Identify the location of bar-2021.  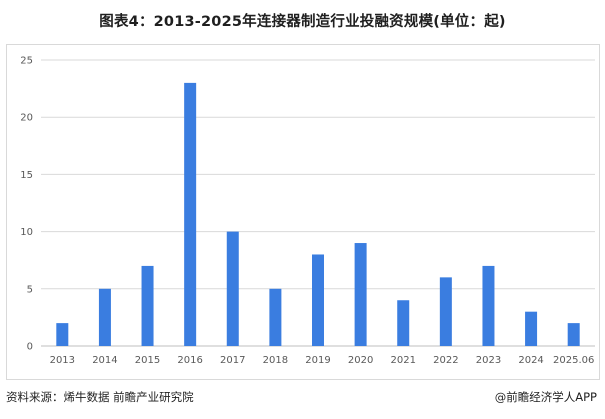
(403, 323).